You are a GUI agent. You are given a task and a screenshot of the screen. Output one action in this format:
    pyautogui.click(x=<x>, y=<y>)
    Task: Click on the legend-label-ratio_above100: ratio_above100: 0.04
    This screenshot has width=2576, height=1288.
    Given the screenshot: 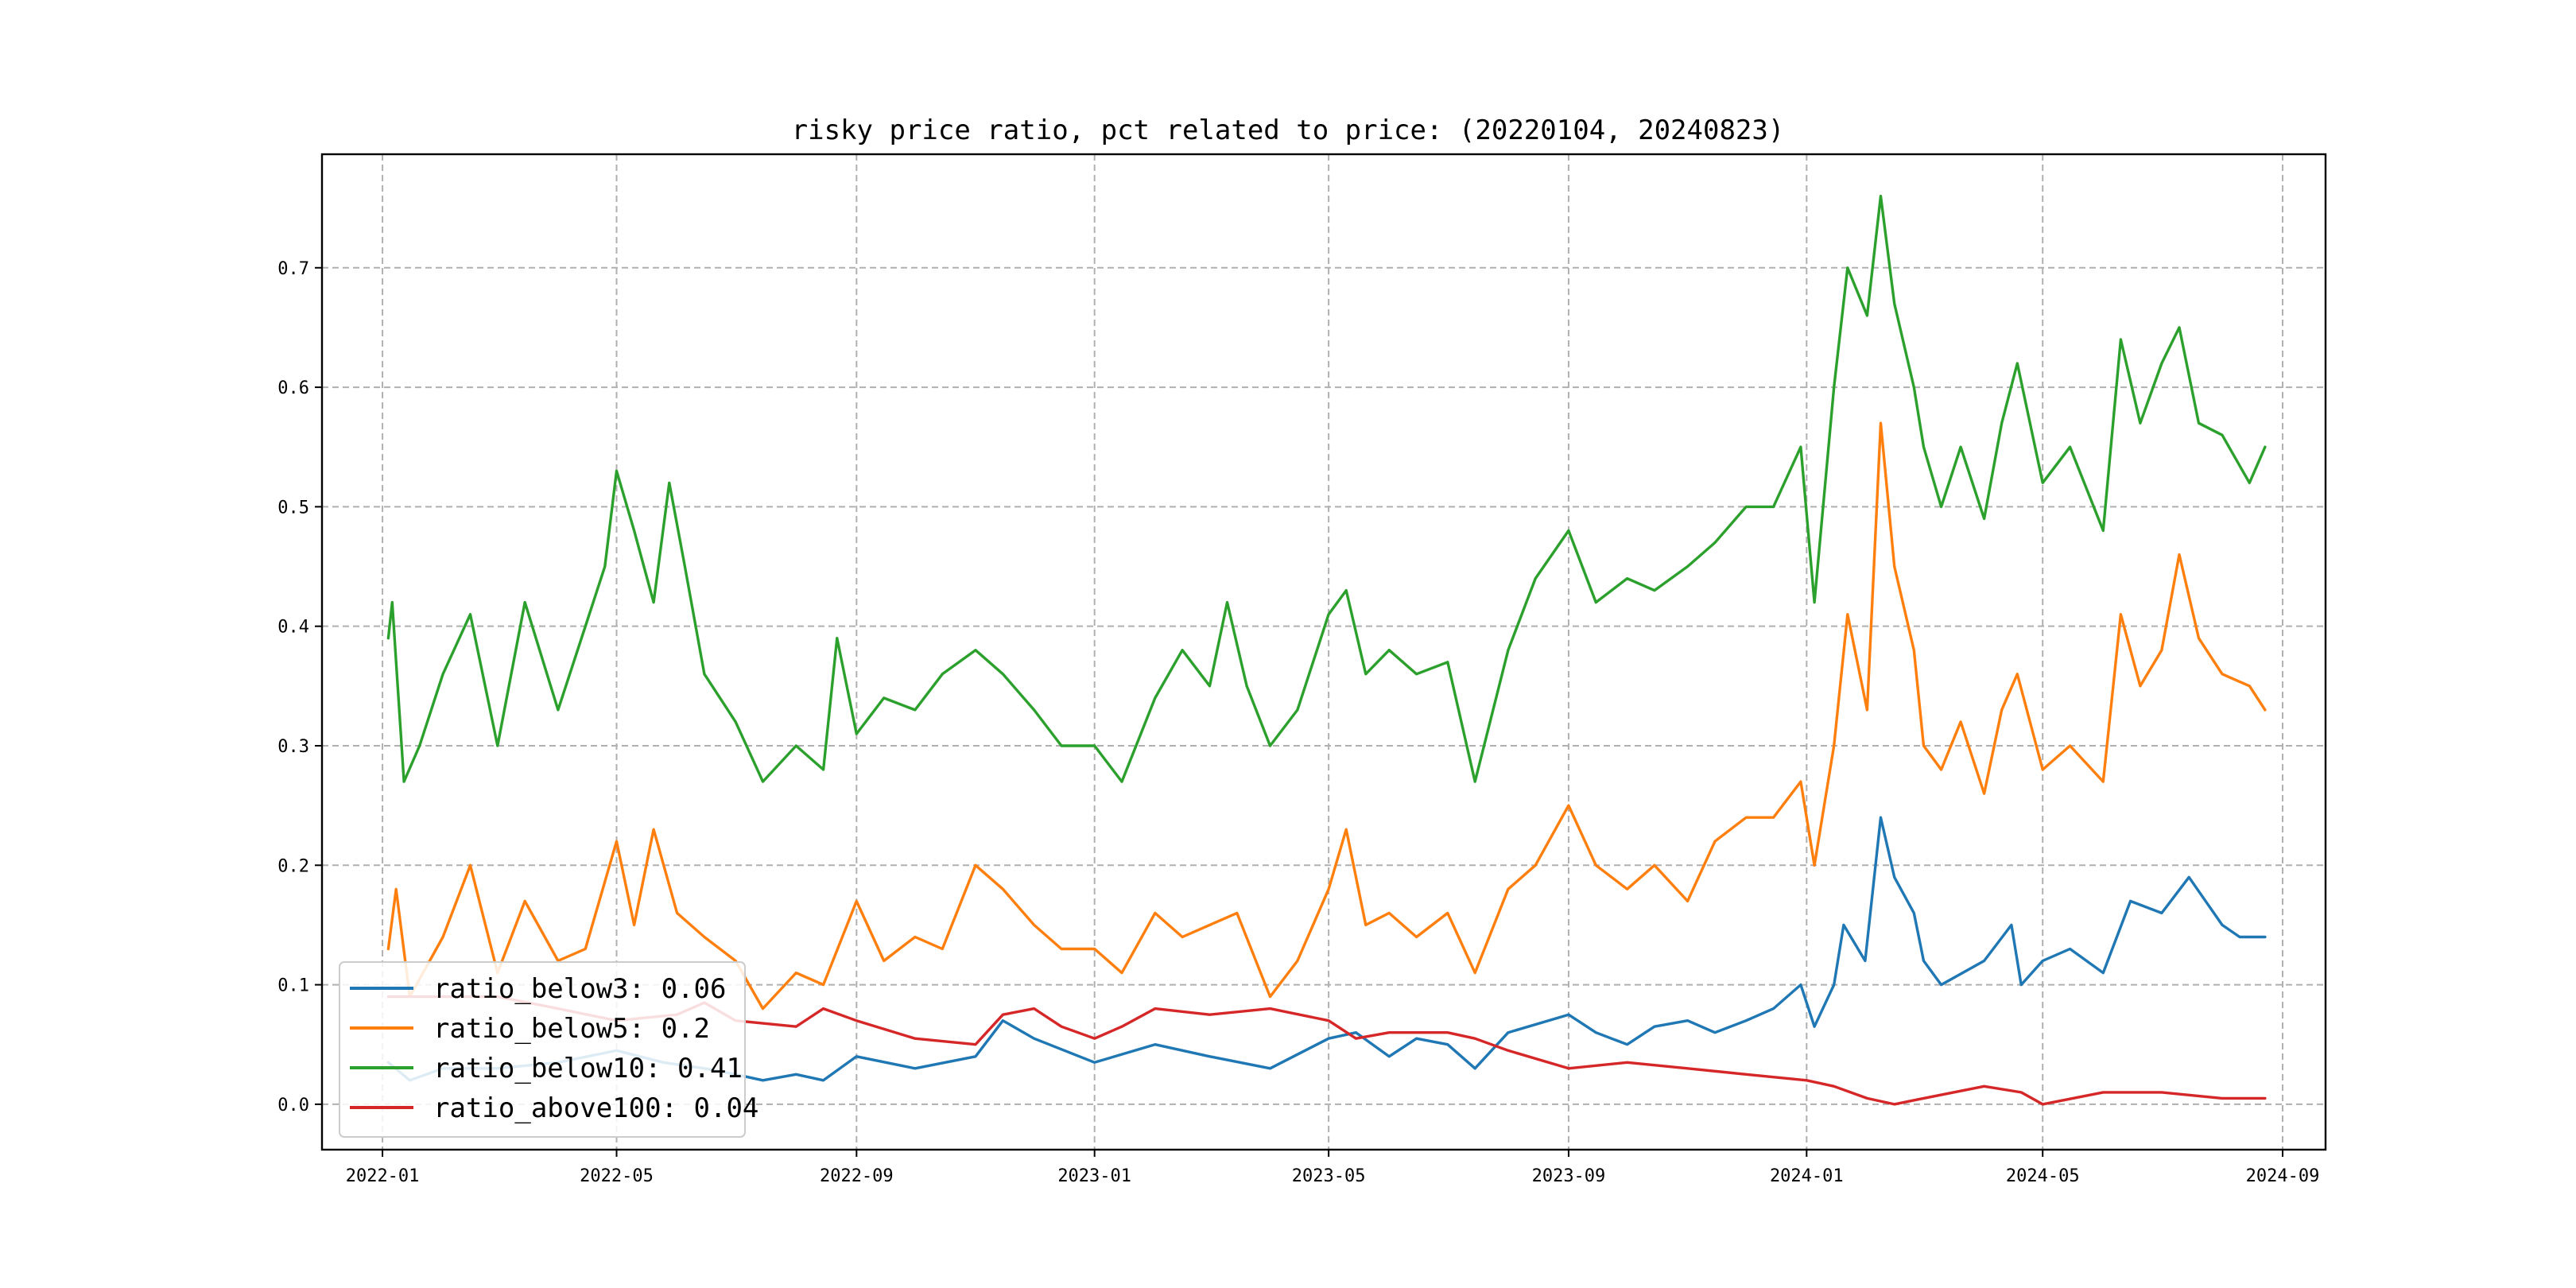 What is the action you would take?
    pyautogui.click(x=595, y=1108)
    